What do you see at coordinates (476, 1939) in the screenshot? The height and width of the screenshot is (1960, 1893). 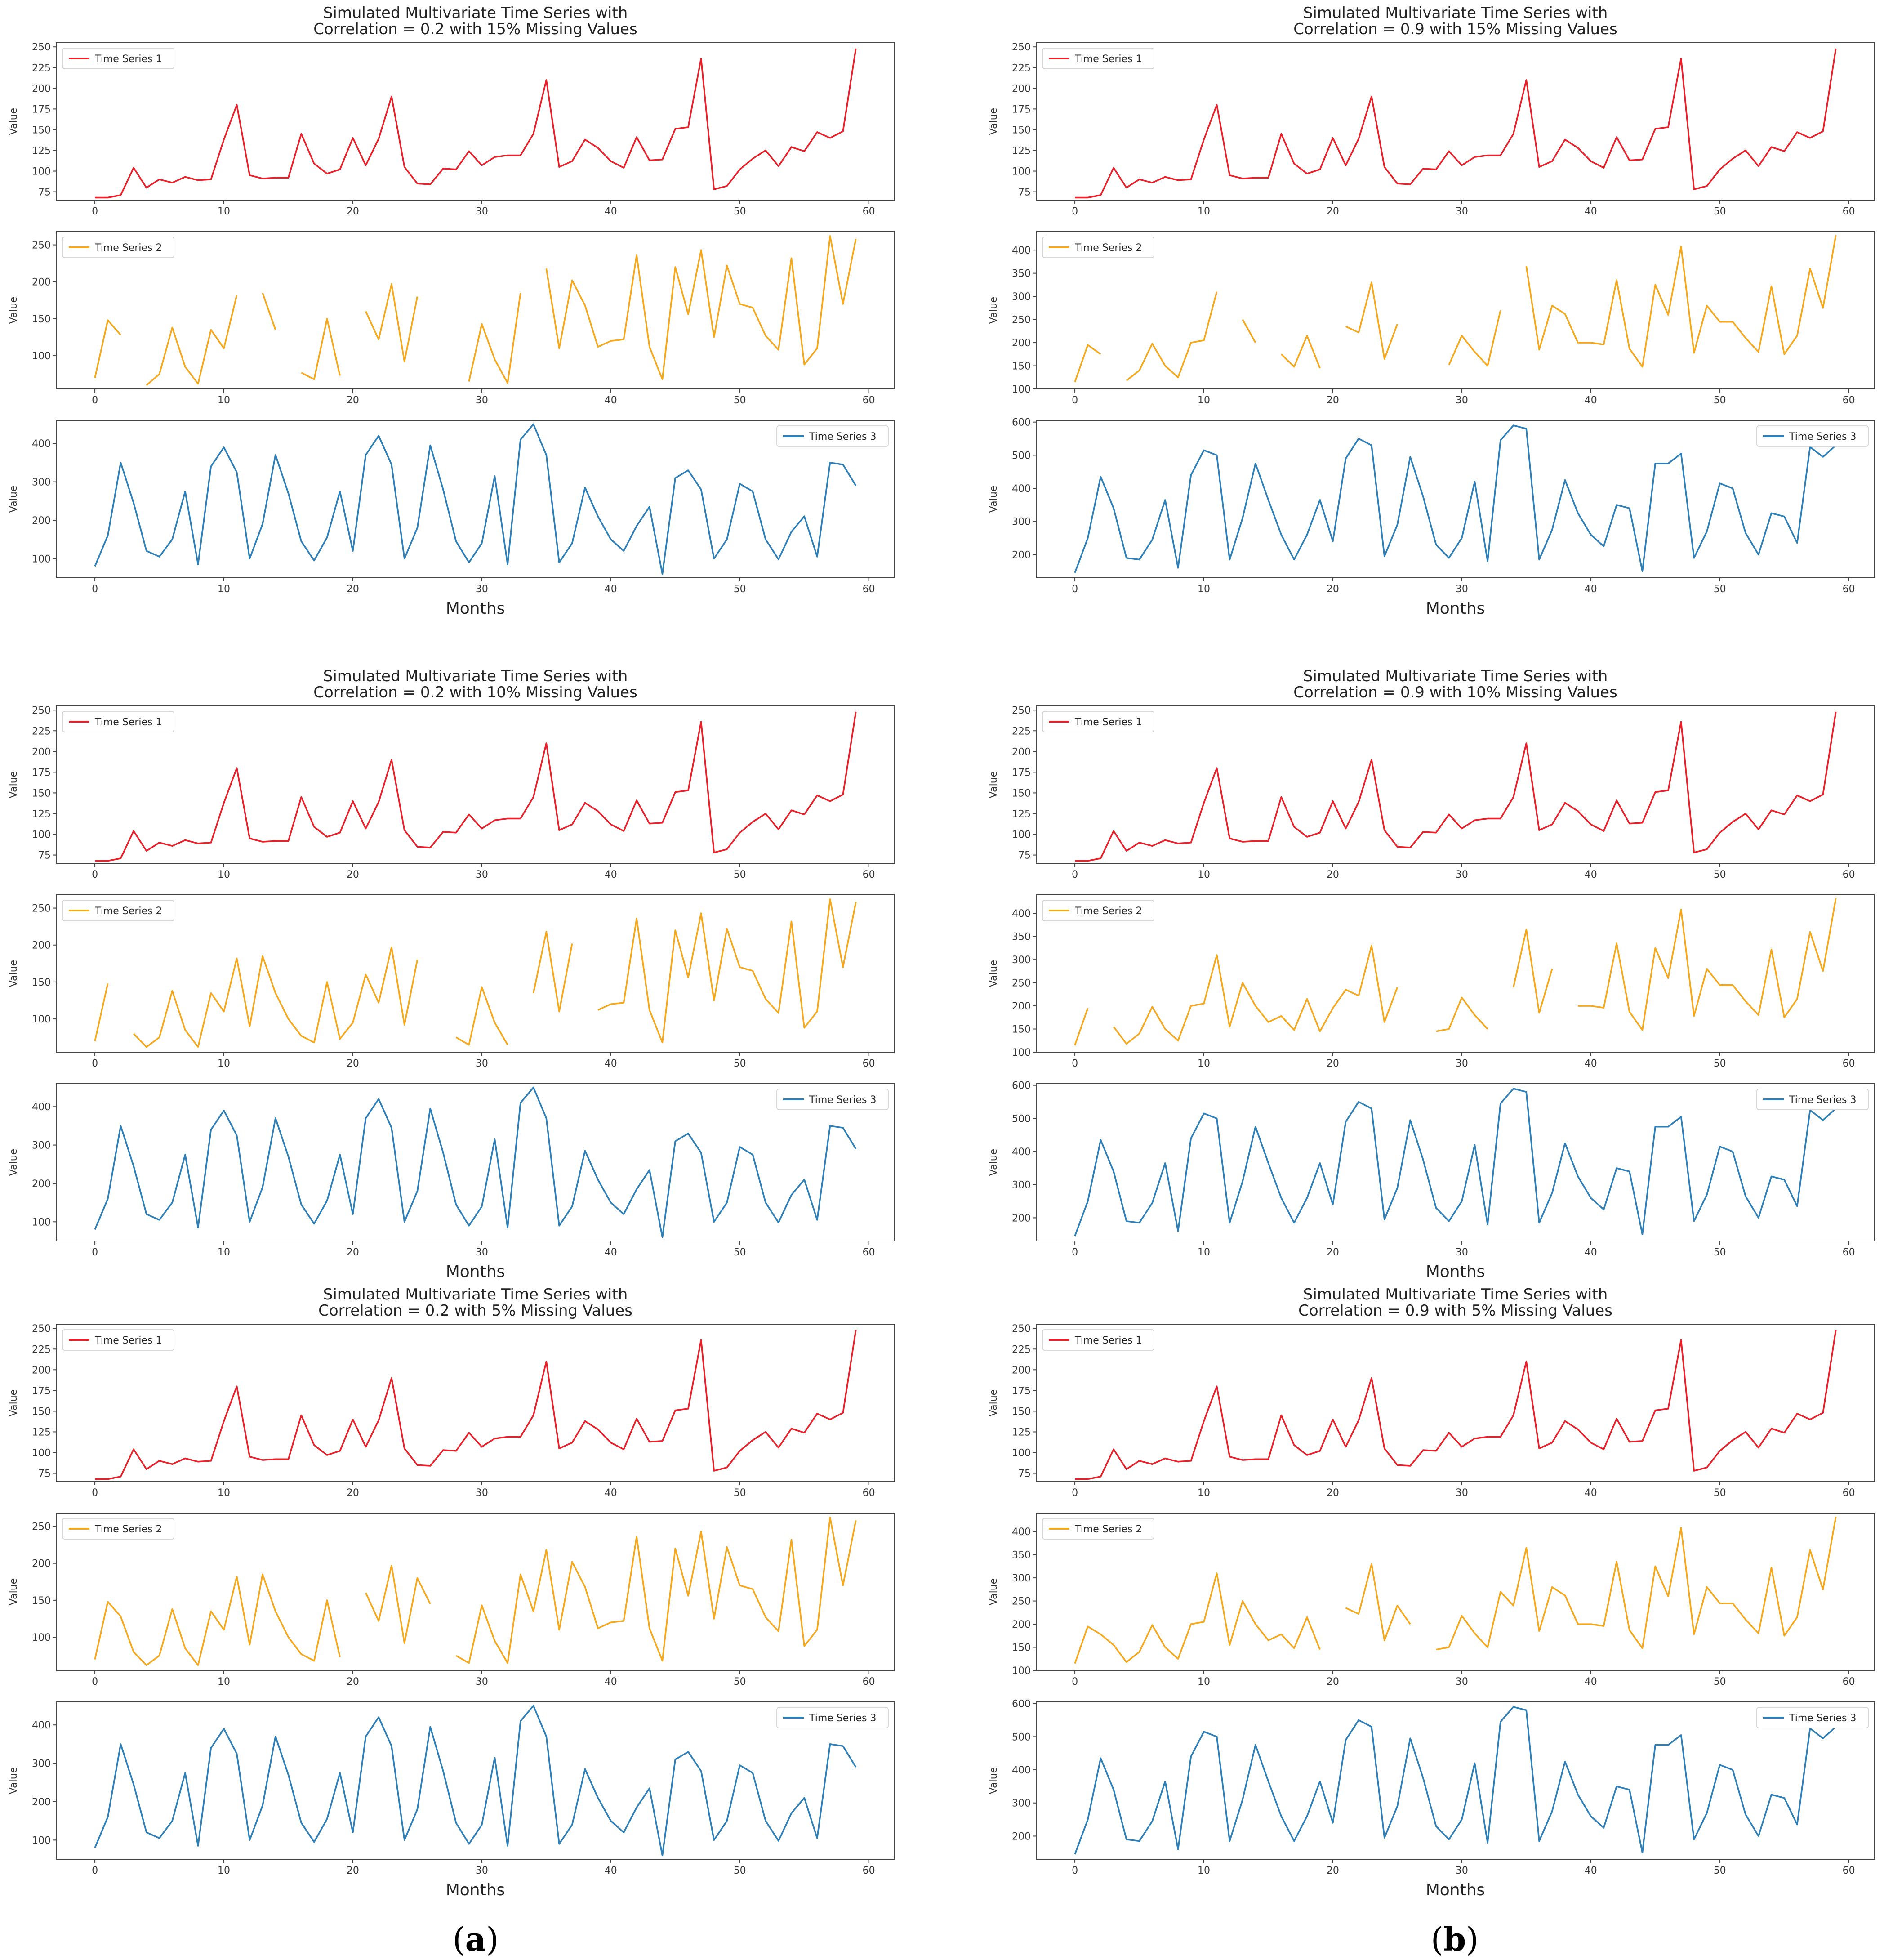 I see `panel-label-a: (a)` at bounding box center [476, 1939].